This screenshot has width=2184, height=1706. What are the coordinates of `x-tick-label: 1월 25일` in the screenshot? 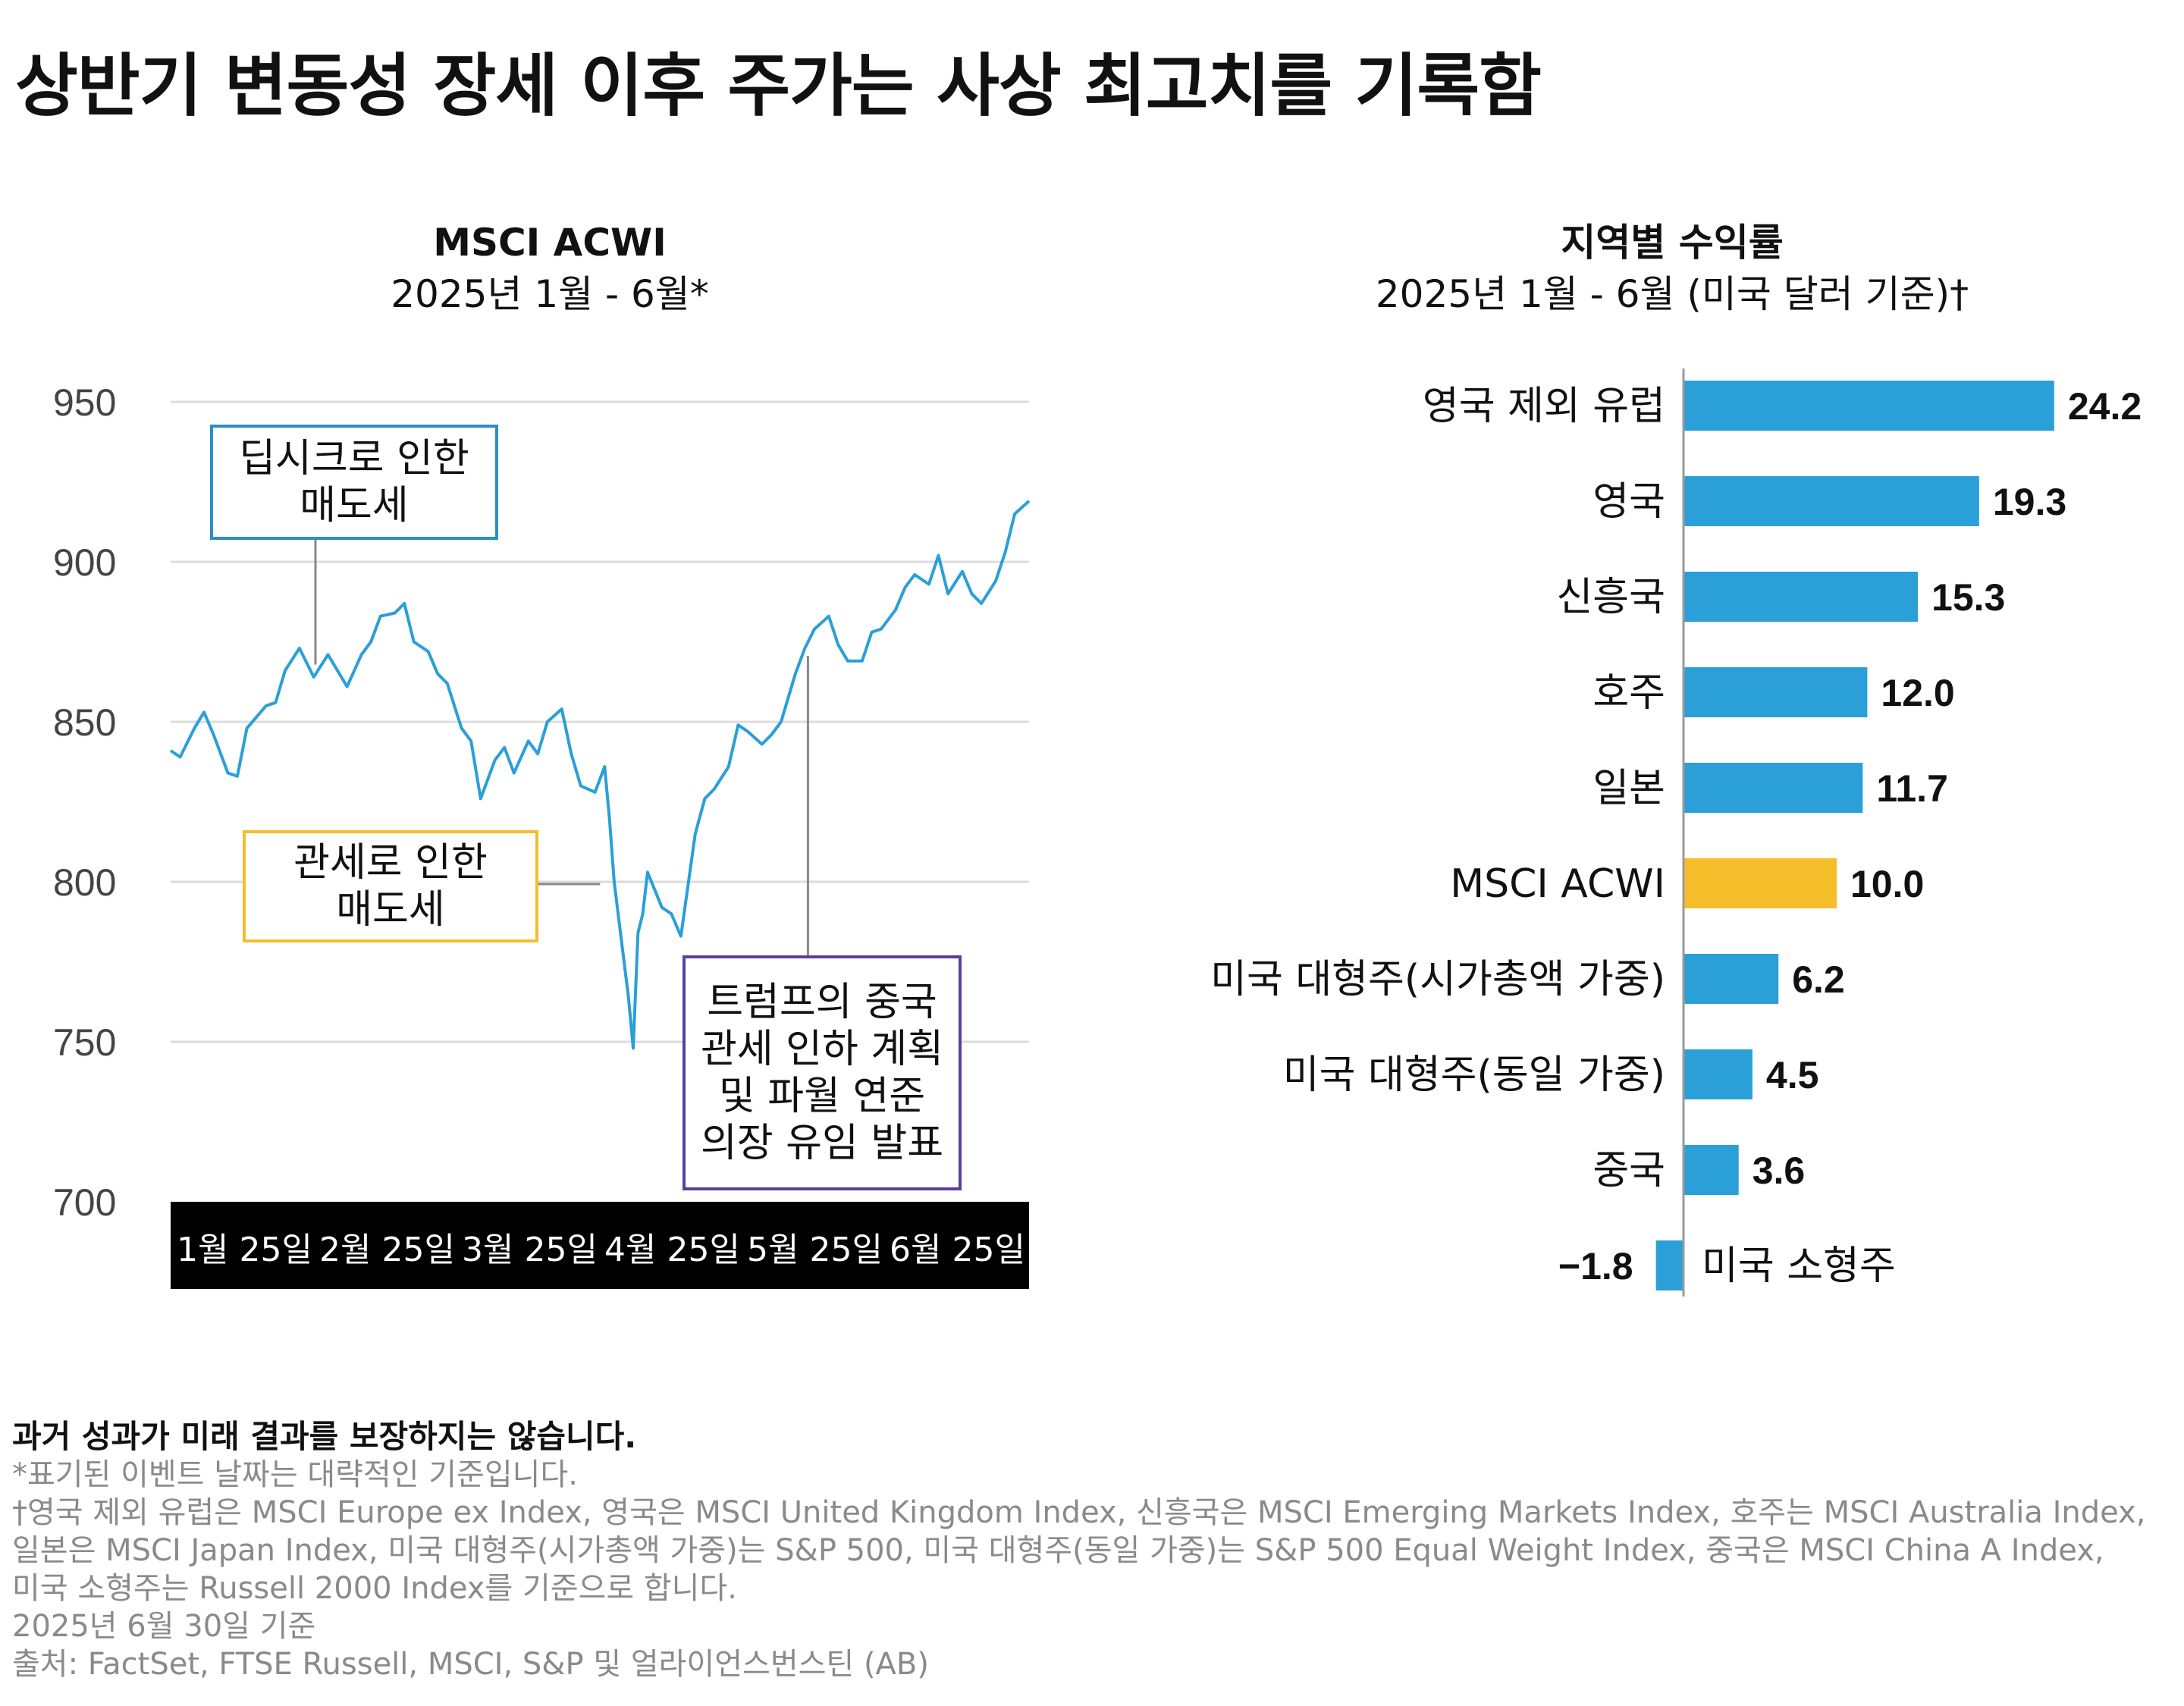 It's located at (244, 1250).